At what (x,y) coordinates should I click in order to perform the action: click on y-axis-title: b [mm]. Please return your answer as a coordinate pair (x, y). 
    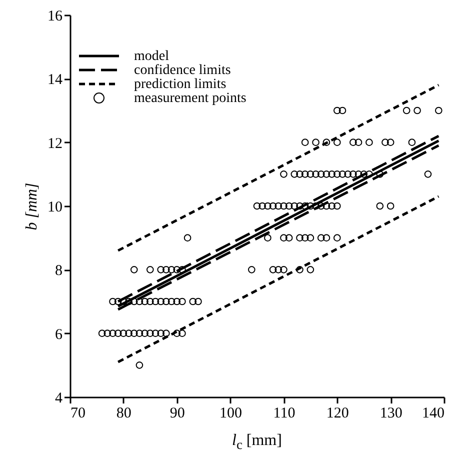
    Looking at the image, I should click on (32, 206).